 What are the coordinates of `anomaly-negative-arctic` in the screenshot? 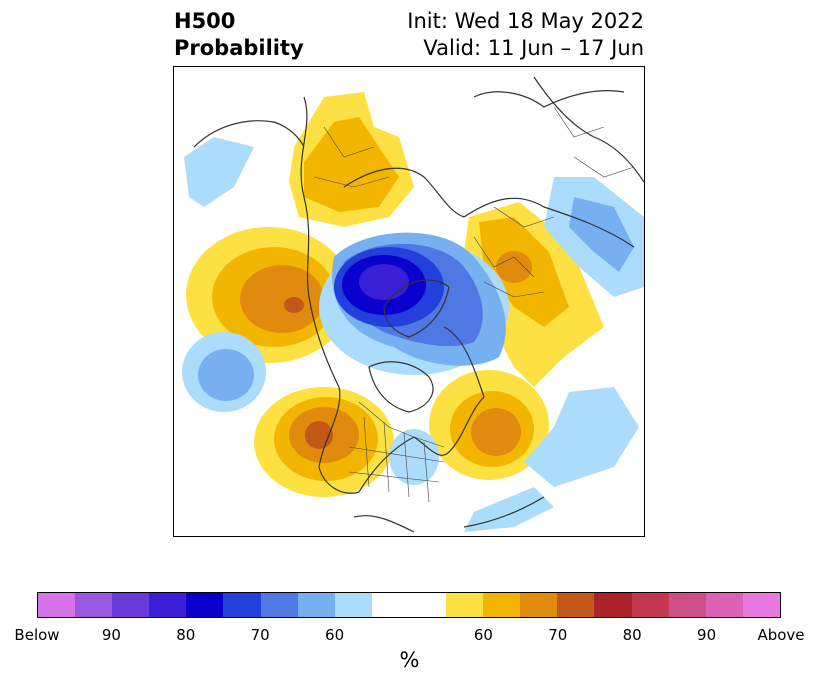 It's located at (414, 303).